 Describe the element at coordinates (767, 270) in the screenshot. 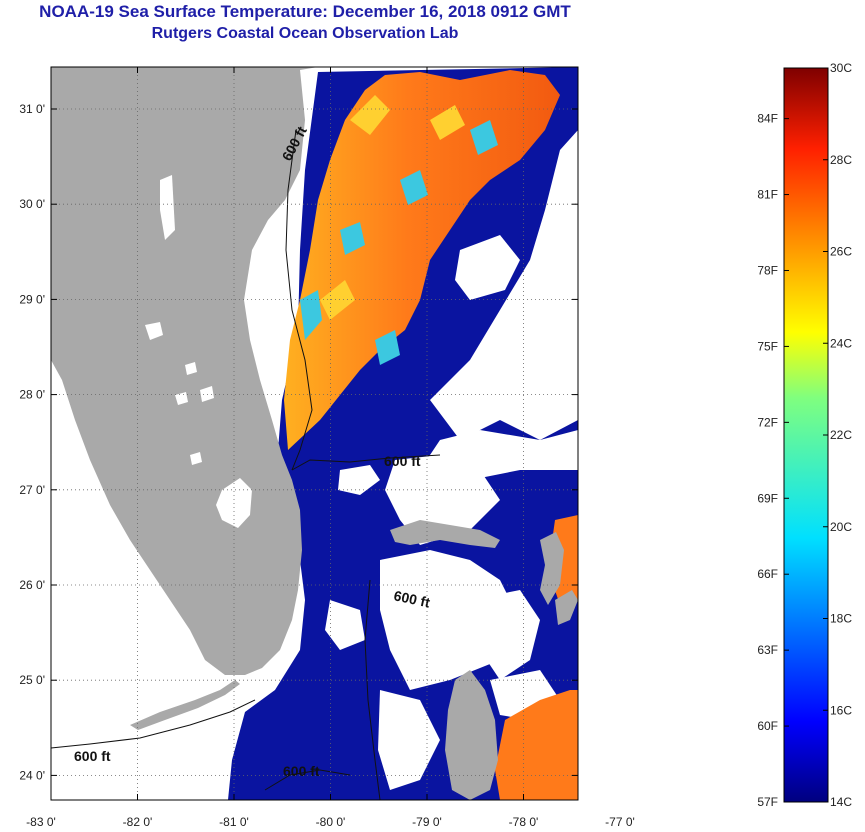

I see `fahrenheit-tick-label: 78F` at that location.